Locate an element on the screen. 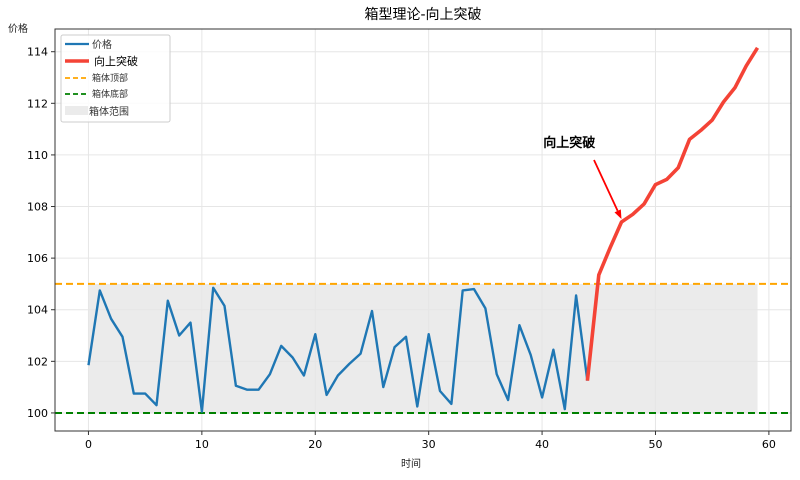  legend-label: 箱体顶部 is located at coordinates (110, 78).